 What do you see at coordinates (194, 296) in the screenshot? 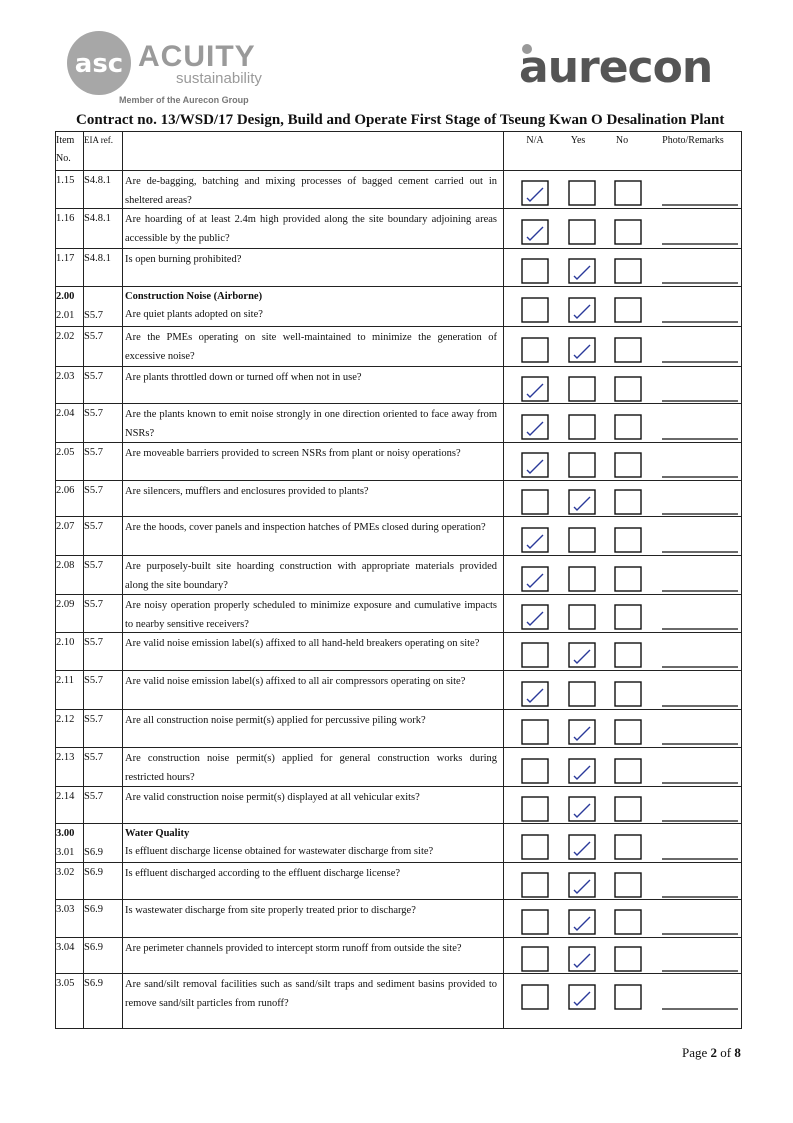
I see `section-title: Construction Noise (Airborne)` at bounding box center [194, 296].